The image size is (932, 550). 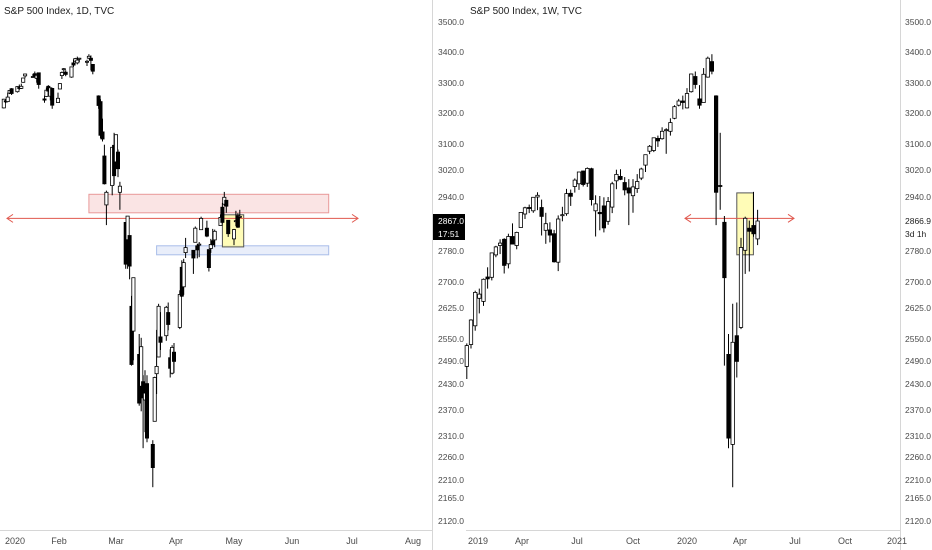 What do you see at coordinates (740, 541) in the screenshot?
I see `time-tick-label: Apr` at bounding box center [740, 541].